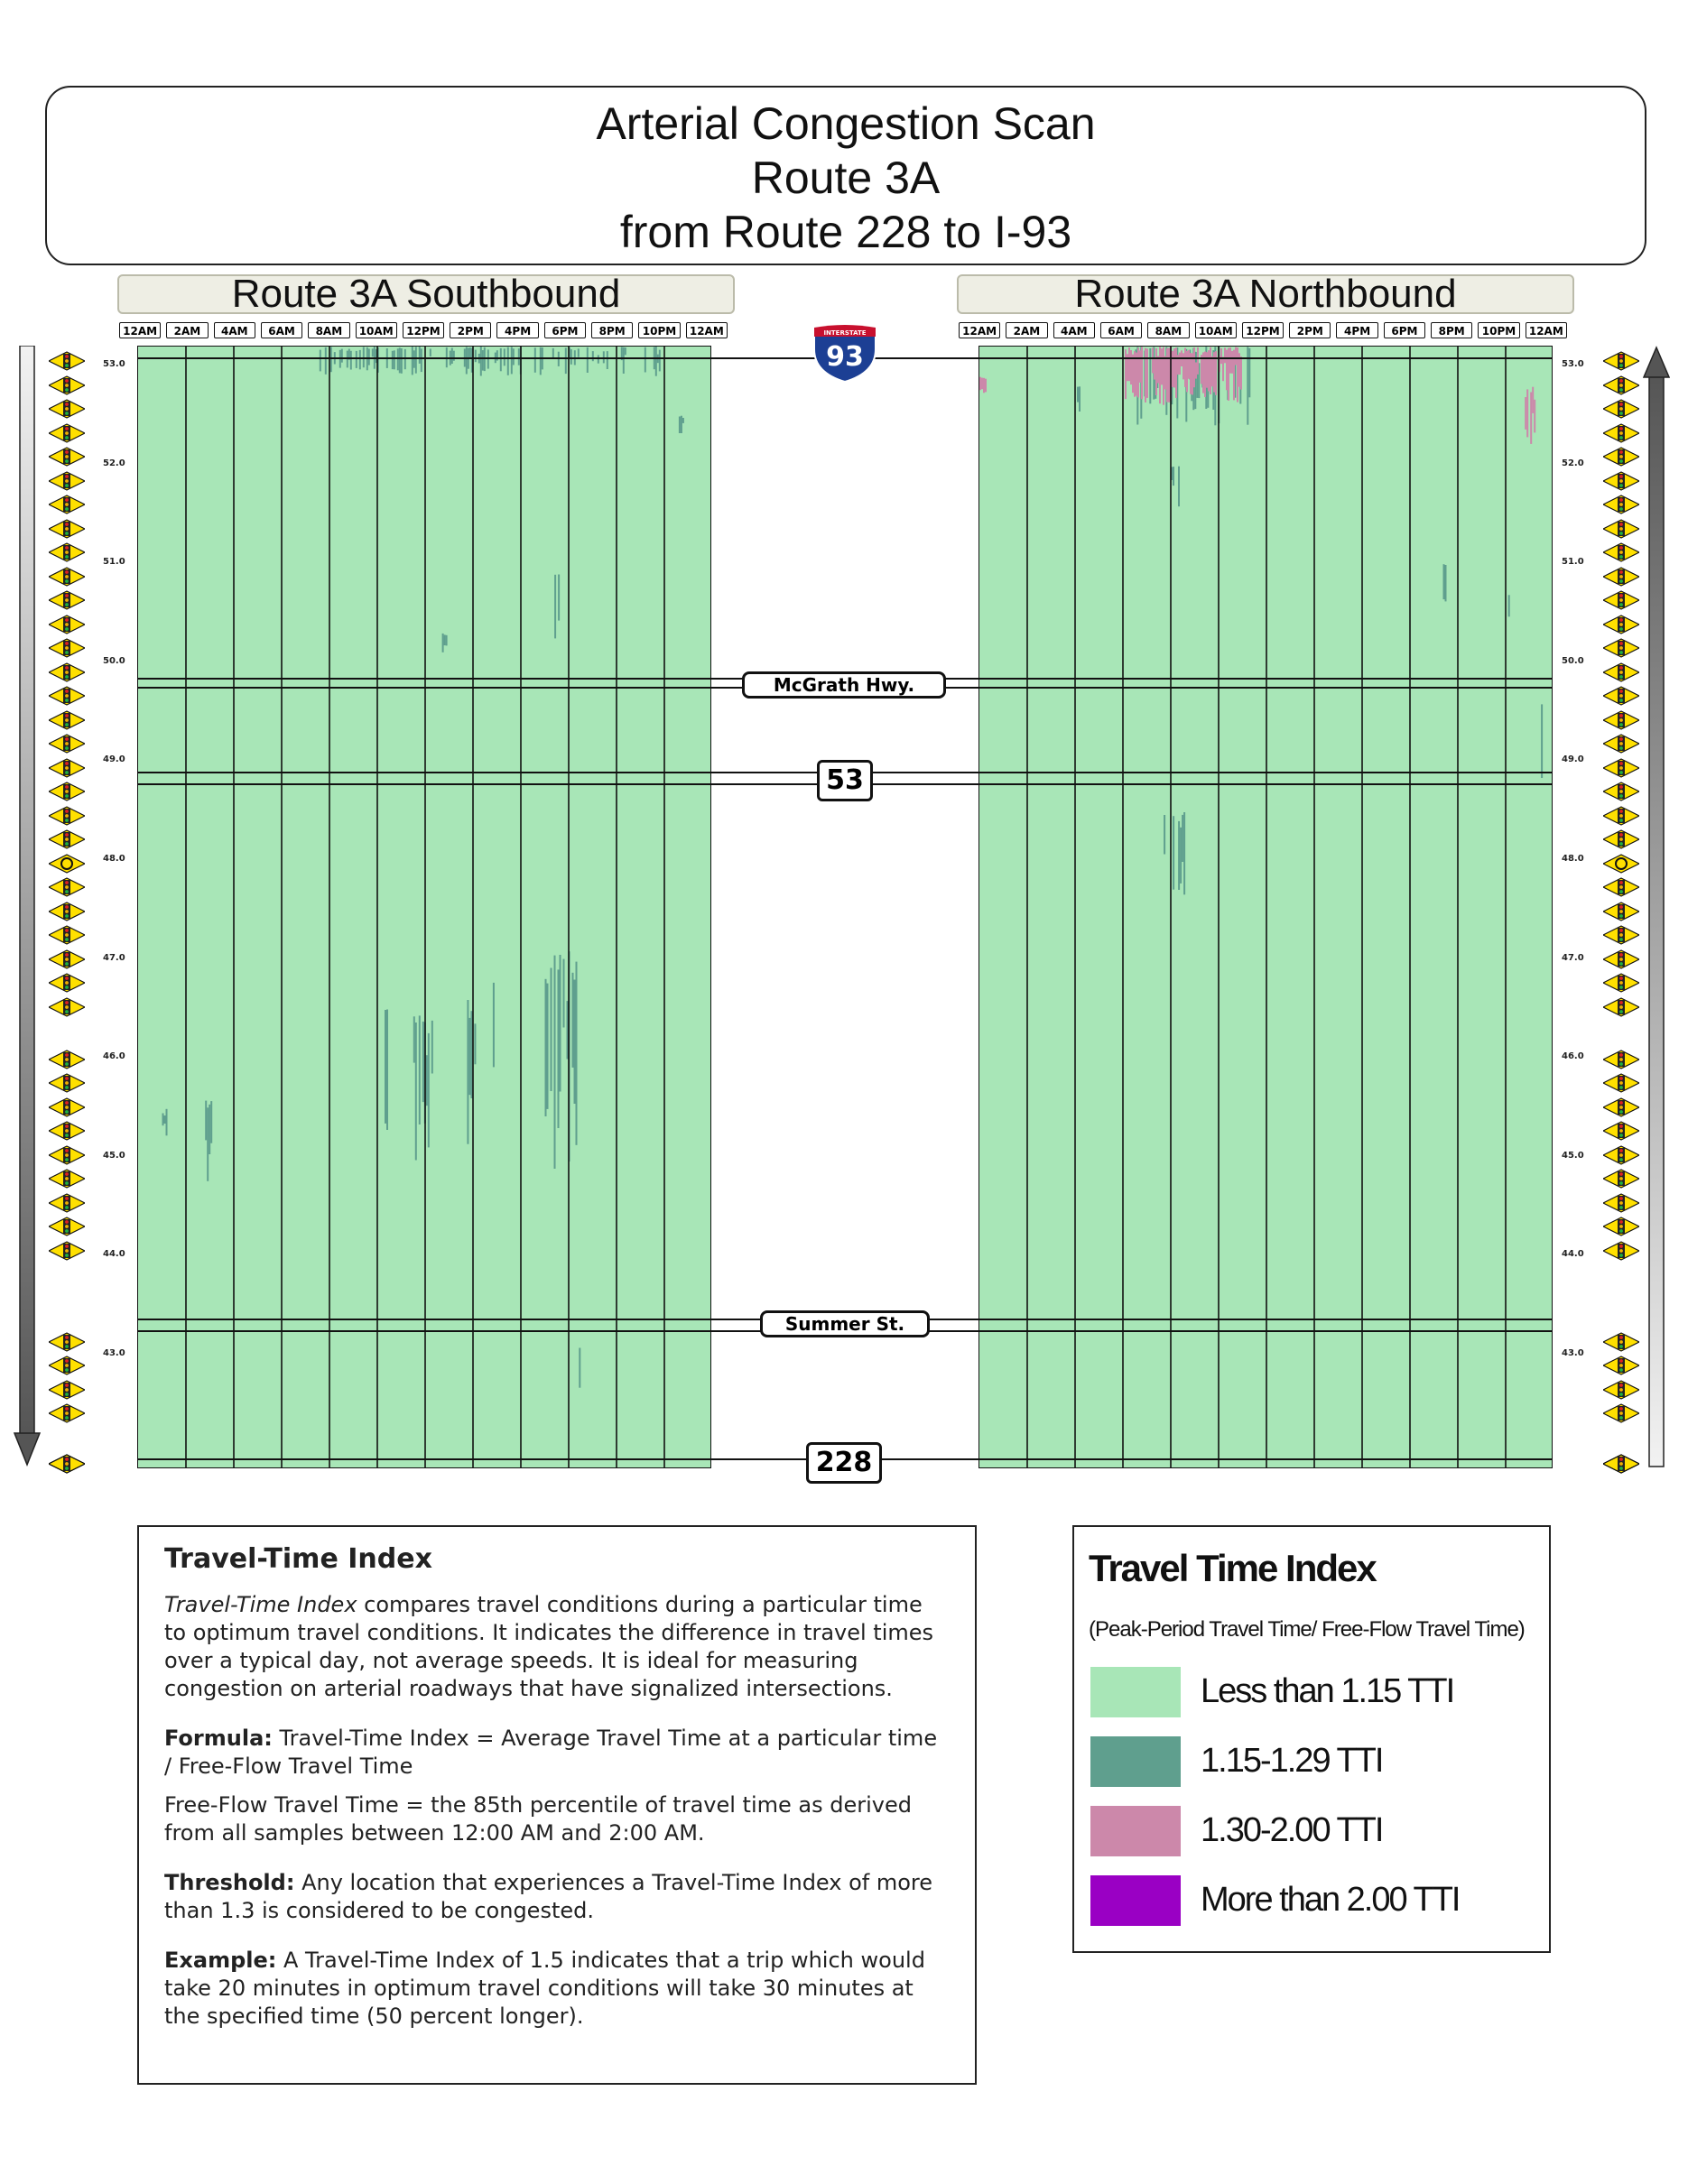  I want to click on y-tick-label: 48.0, so click(114, 858).